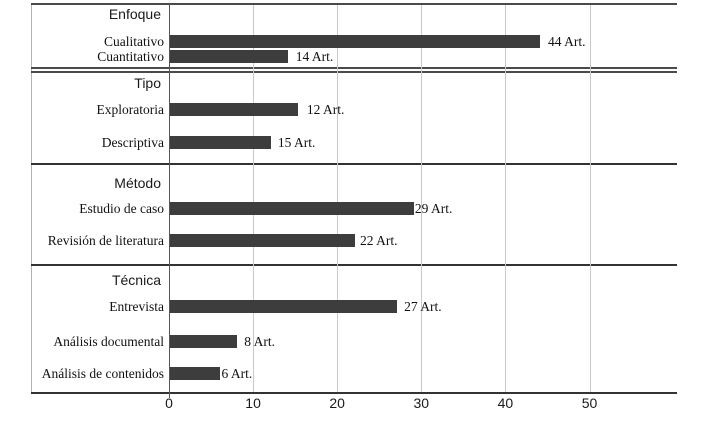 This screenshot has height=425, width=709. I want to click on separator-tipo-metodo, so click(354, 164).